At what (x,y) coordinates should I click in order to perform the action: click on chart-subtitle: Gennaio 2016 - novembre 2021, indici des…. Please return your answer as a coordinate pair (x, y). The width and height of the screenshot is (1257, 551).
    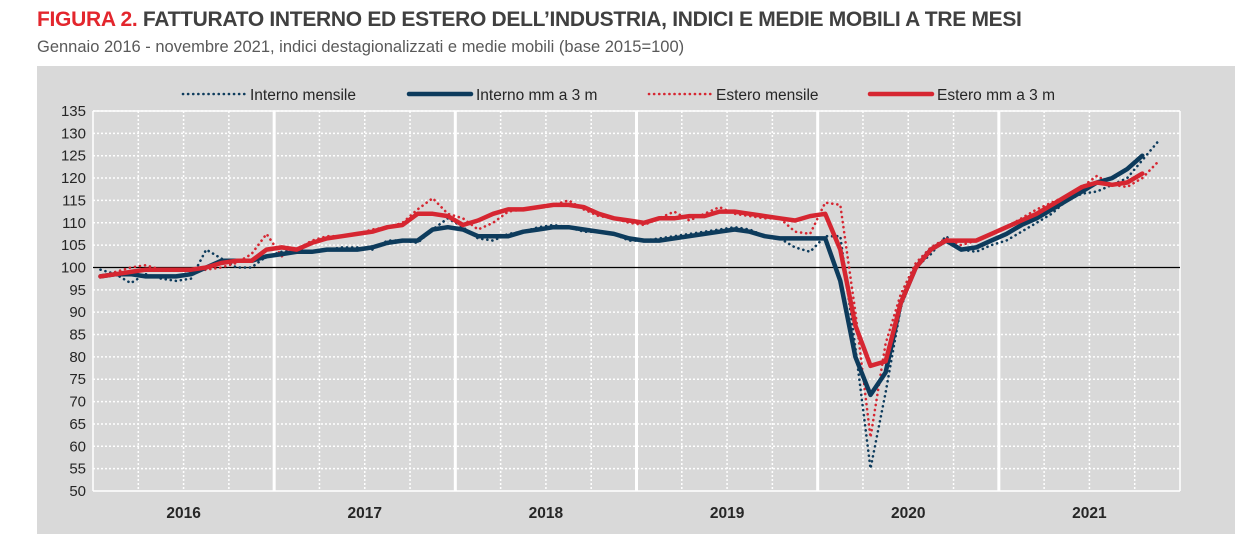
    Looking at the image, I should click on (361, 47).